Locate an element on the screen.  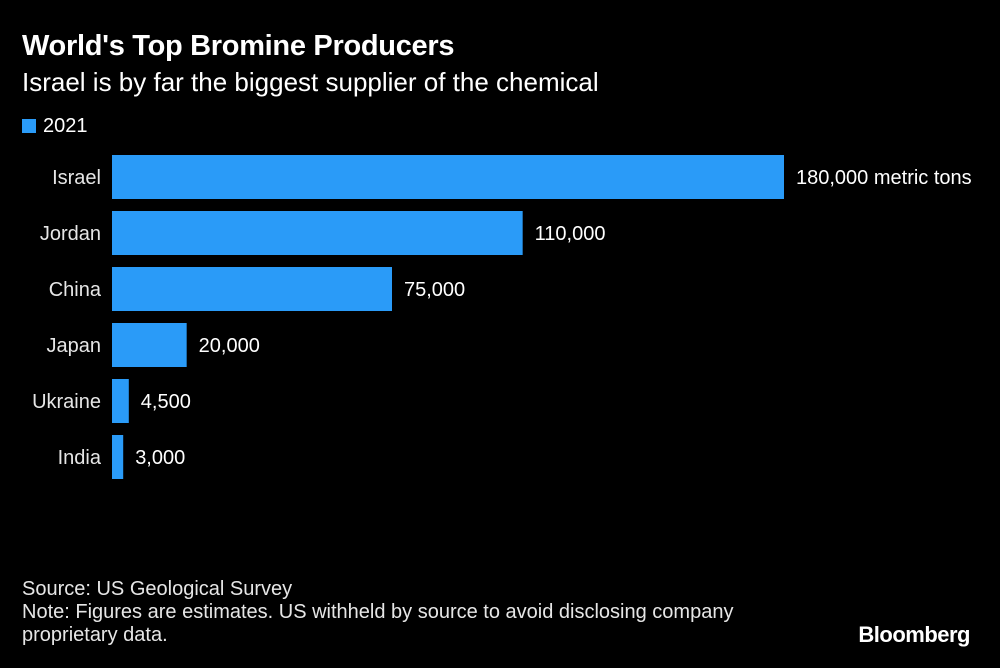
category-label-china: China is located at coordinates (75, 290).